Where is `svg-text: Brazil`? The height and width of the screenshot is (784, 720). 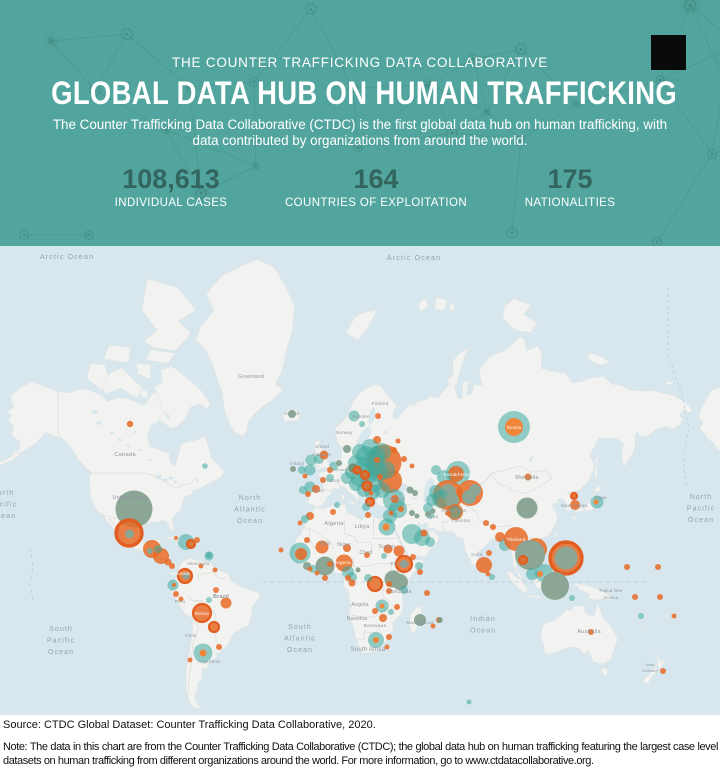
svg-text: Brazil is located at coordinates (221, 597).